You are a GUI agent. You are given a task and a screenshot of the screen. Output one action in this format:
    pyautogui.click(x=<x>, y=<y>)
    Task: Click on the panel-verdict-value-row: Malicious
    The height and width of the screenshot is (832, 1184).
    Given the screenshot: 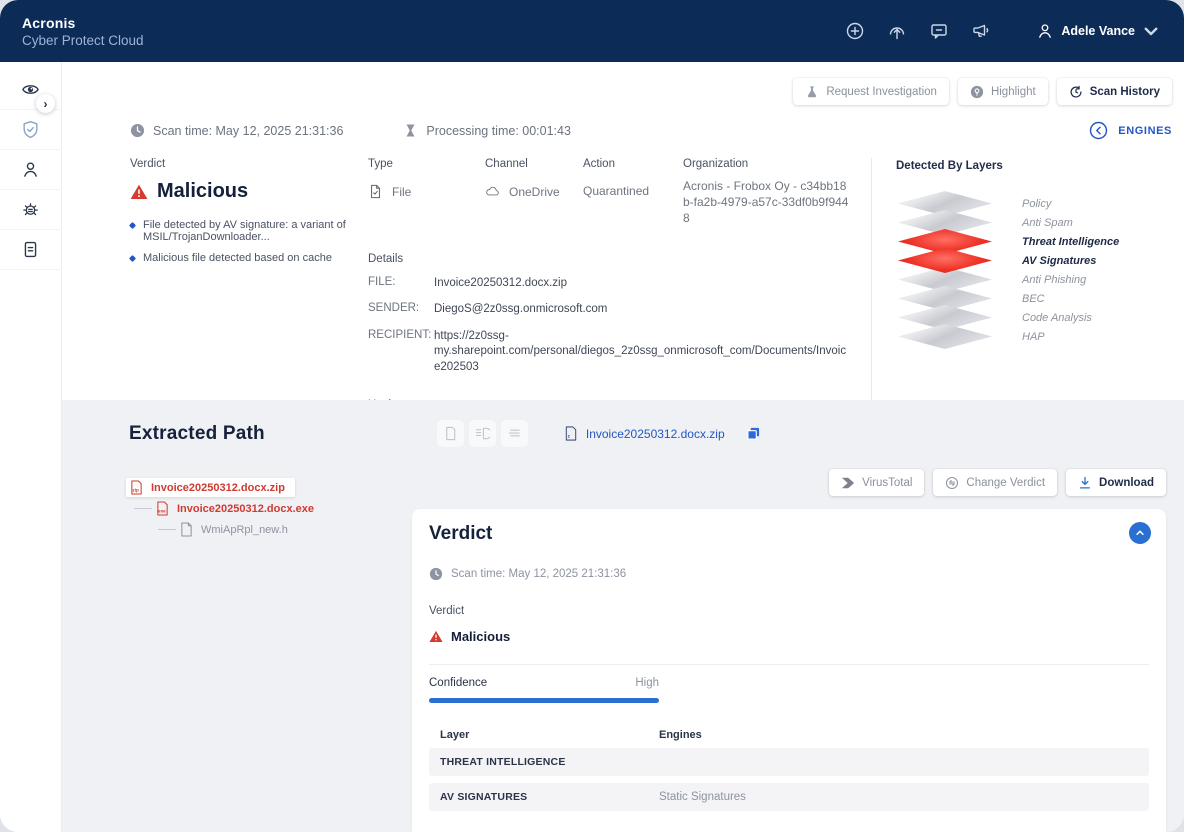 What is the action you would take?
    pyautogui.click(x=789, y=636)
    